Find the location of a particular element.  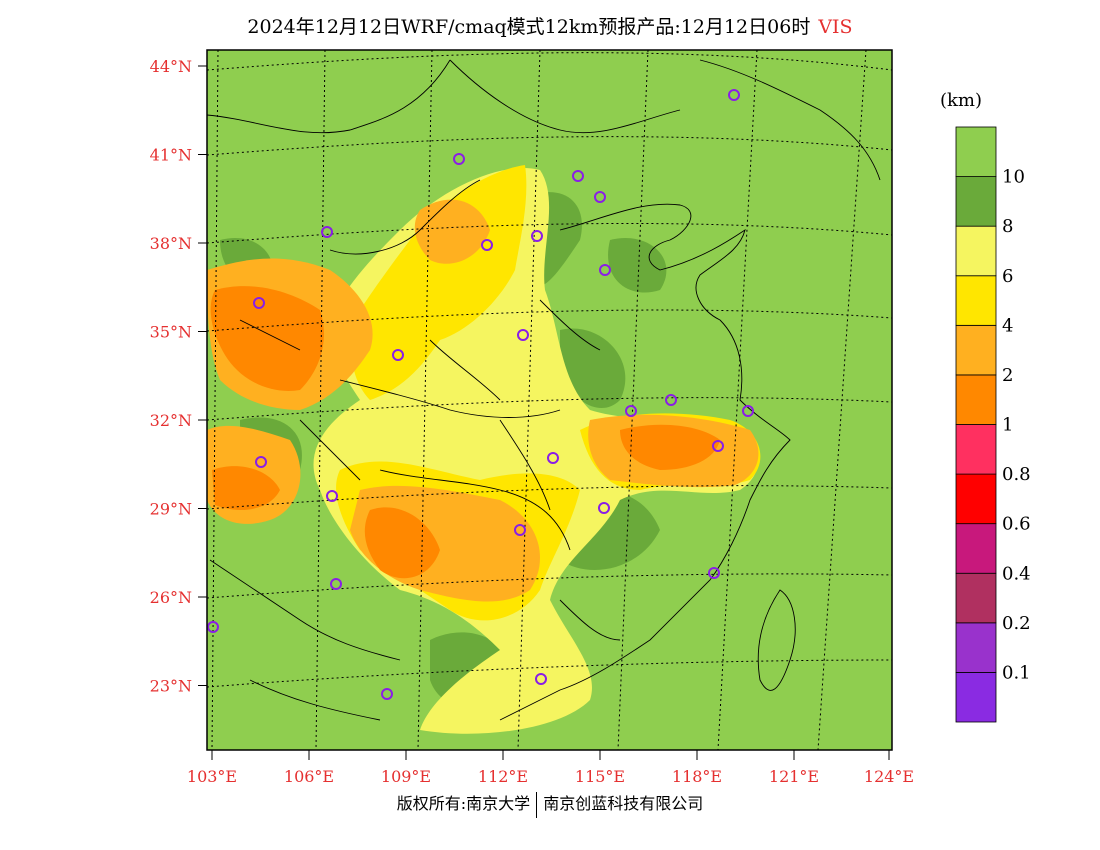

copyright-footer: 版权所有:南京大学 南京创蓝科技有限公司 is located at coordinates (550, 804).